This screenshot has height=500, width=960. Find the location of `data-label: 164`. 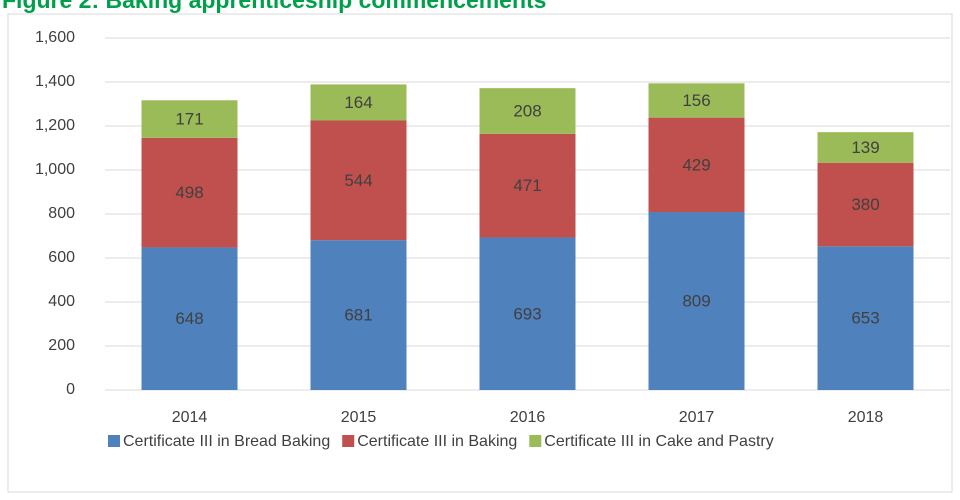

data-label: 164 is located at coordinates (358, 102).